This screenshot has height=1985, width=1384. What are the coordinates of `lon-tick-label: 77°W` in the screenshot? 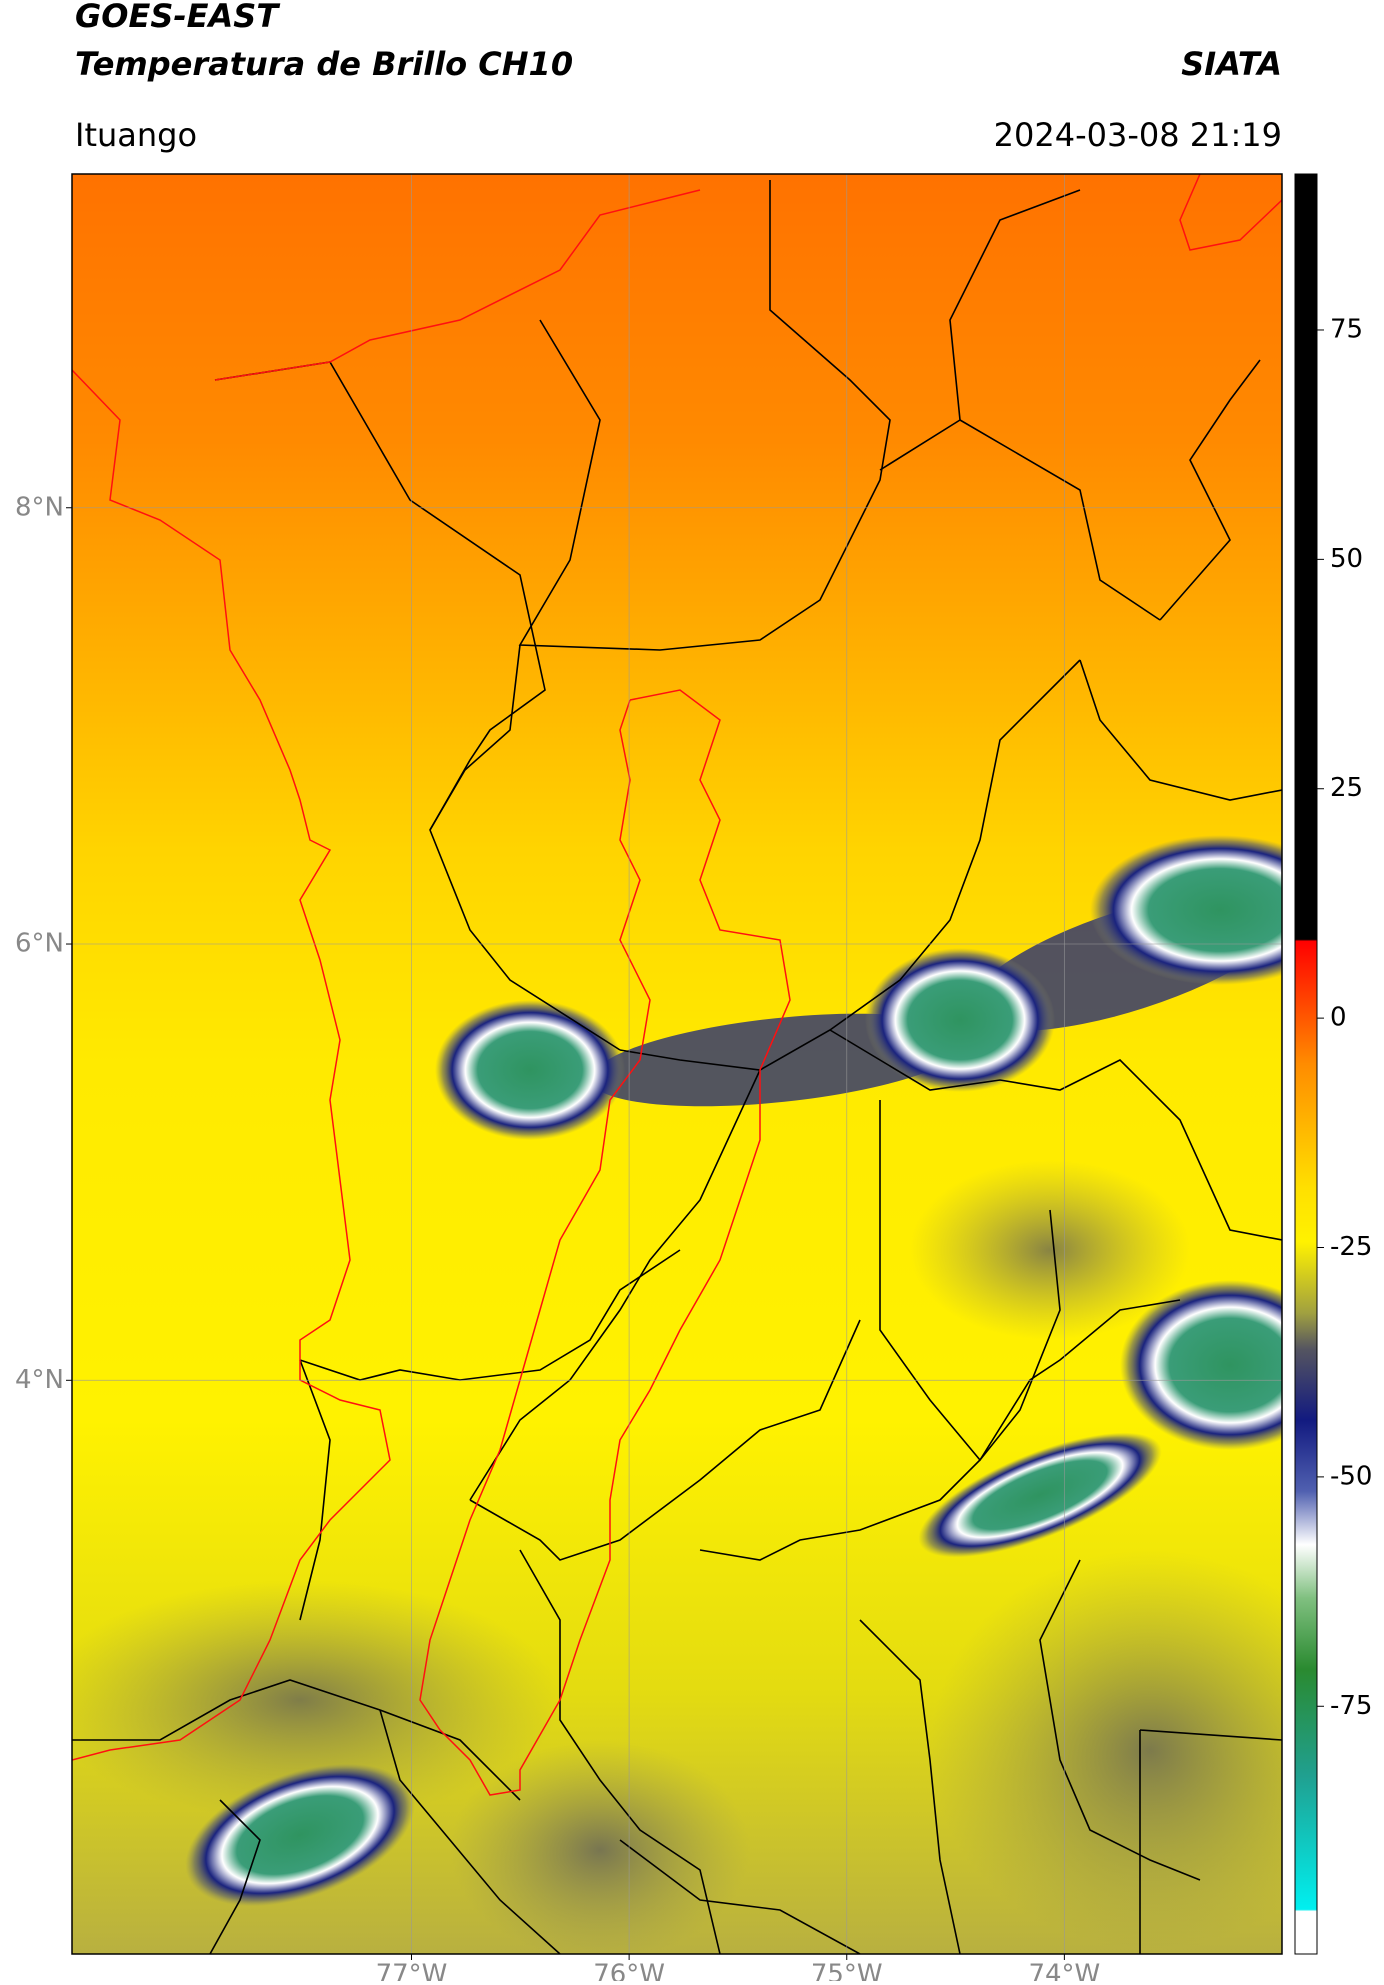 It's located at (412, 1971).